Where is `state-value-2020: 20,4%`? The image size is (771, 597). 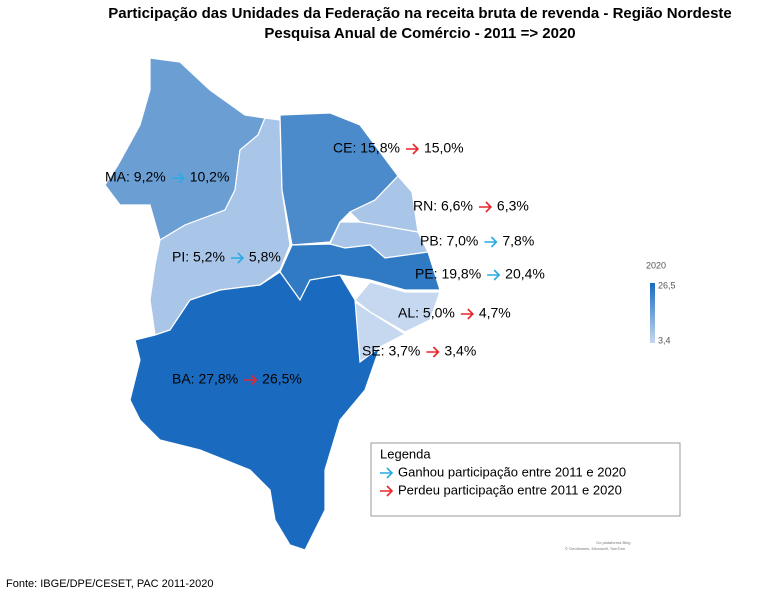 state-value-2020: 20,4% is located at coordinates (525, 274).